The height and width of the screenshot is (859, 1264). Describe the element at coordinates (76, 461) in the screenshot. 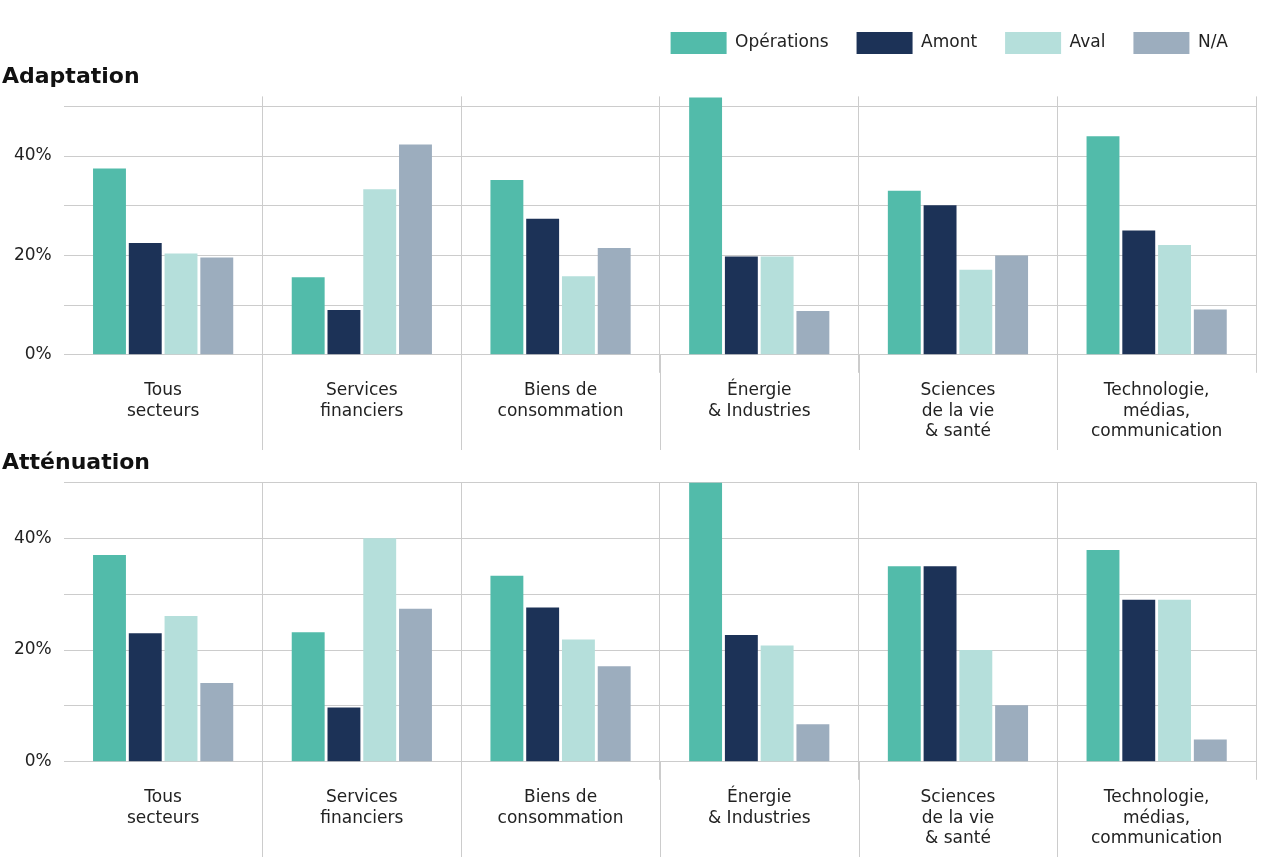

I see `chart-title: Atténuation` at that location.